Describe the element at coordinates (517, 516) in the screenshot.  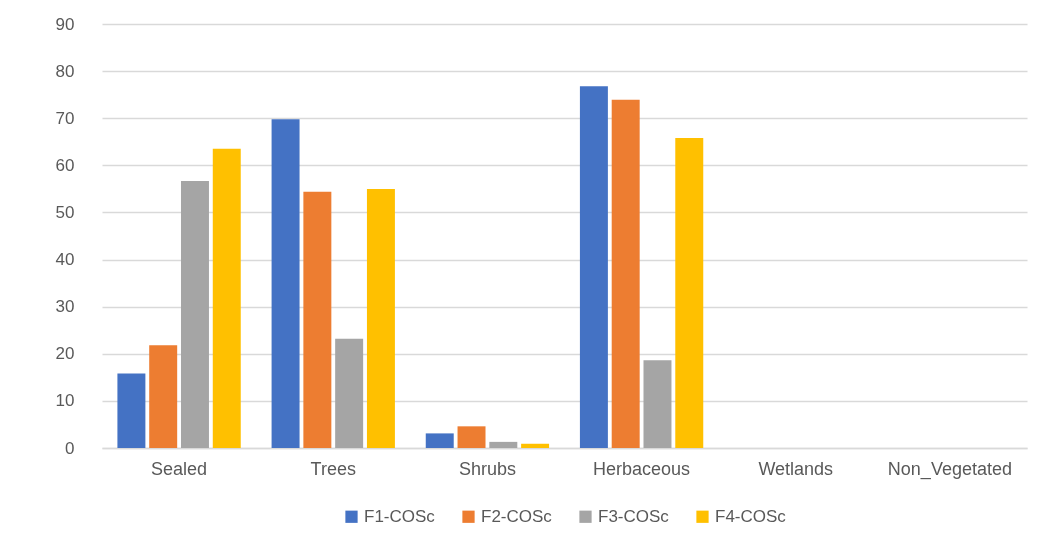
I see `legend-label: F2-COSc` at that location.